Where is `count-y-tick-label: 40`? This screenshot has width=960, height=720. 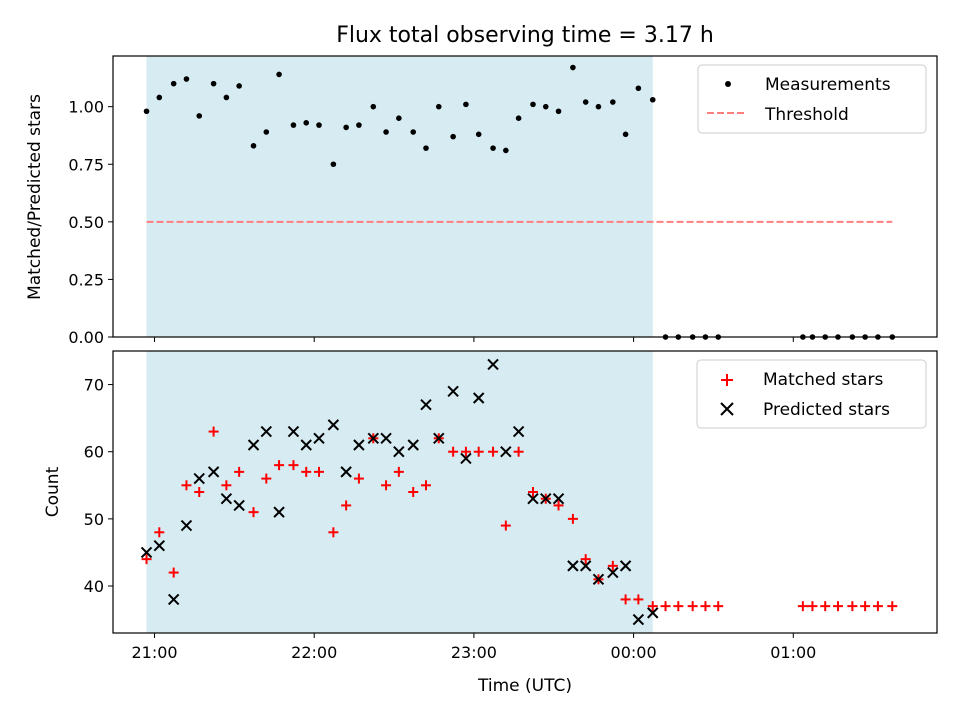
count-y-tick-label: 40 is located at coordinates (94, 586).